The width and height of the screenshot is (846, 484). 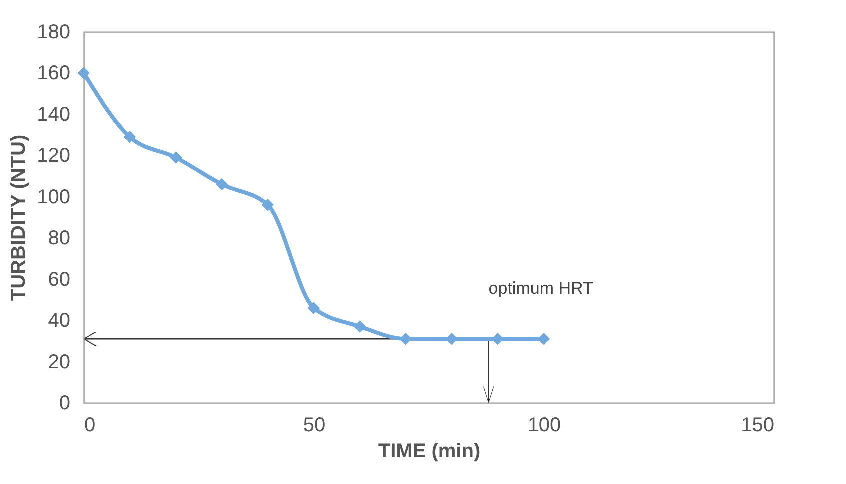 I want to click on y-tick-label: 0, so click(x=64, y=403).